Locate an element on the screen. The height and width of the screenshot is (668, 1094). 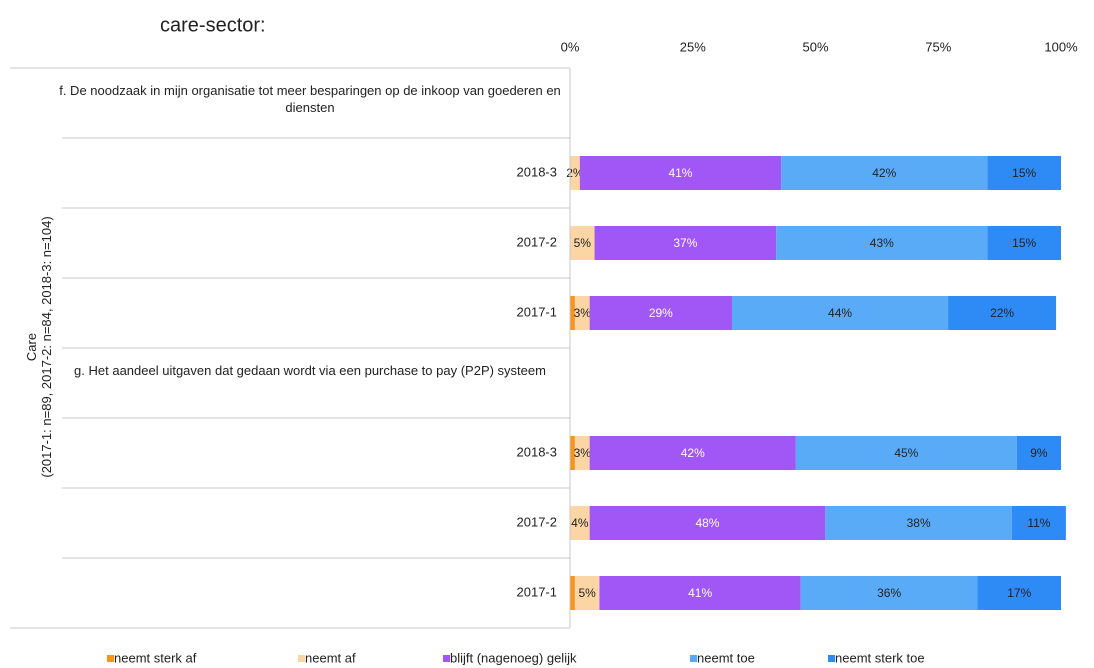
data-label: 11% is located at coordinates (1038, 523).